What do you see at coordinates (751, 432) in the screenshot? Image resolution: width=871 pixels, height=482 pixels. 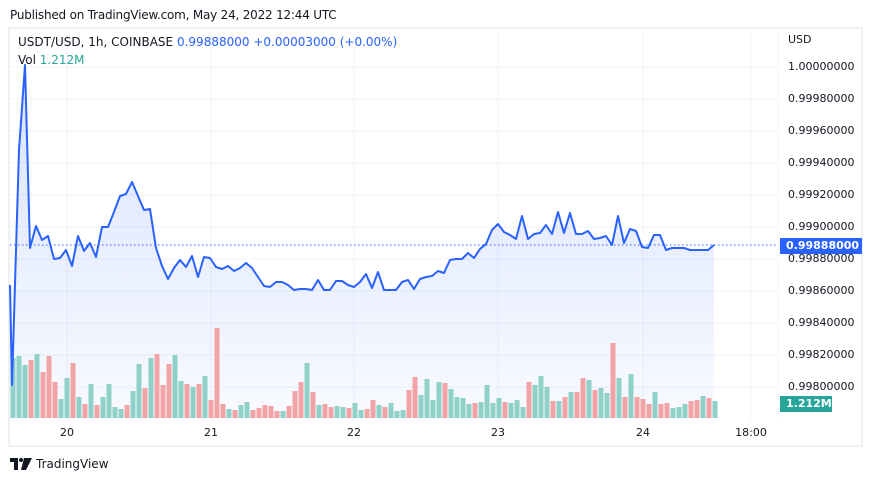 I see `time-tick-label: 18:00` at bounding box center [751, 432].